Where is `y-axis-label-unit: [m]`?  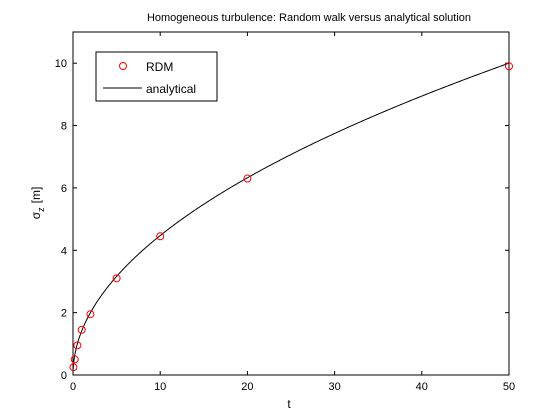 y-axis-label-unit: [m] is located at coordinates (36, 195).